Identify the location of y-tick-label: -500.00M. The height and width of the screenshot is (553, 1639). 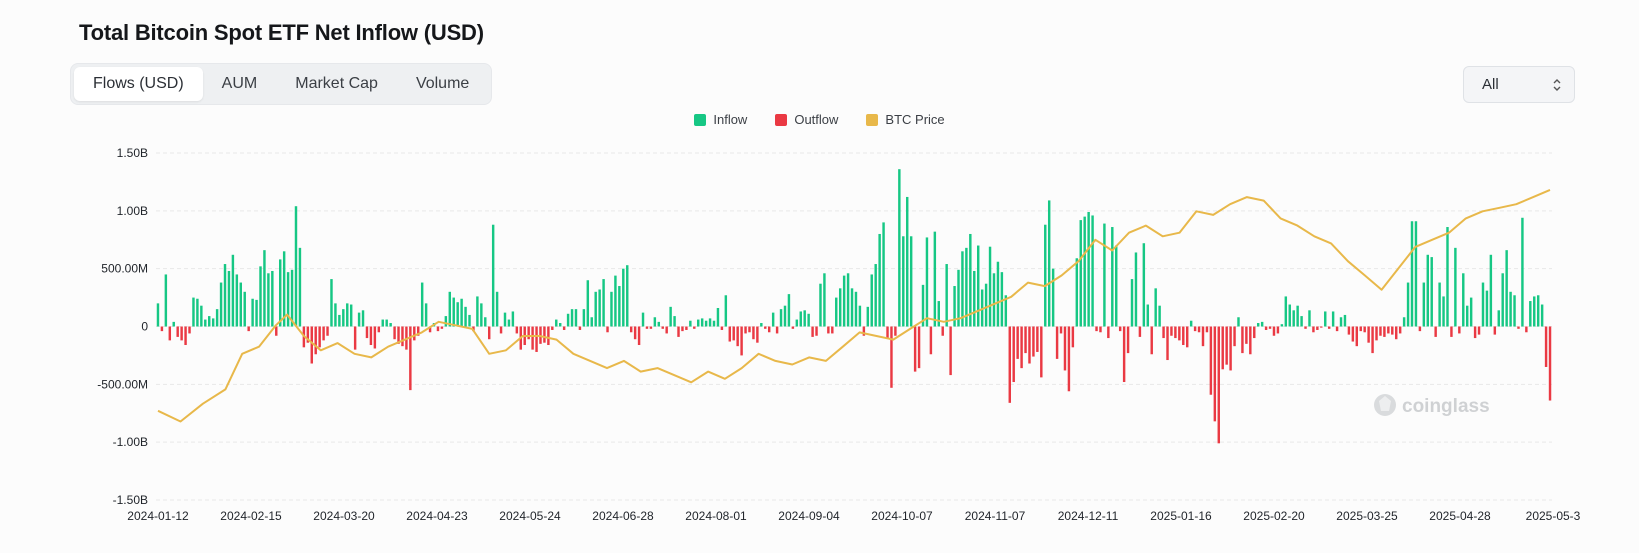
(122, 384).